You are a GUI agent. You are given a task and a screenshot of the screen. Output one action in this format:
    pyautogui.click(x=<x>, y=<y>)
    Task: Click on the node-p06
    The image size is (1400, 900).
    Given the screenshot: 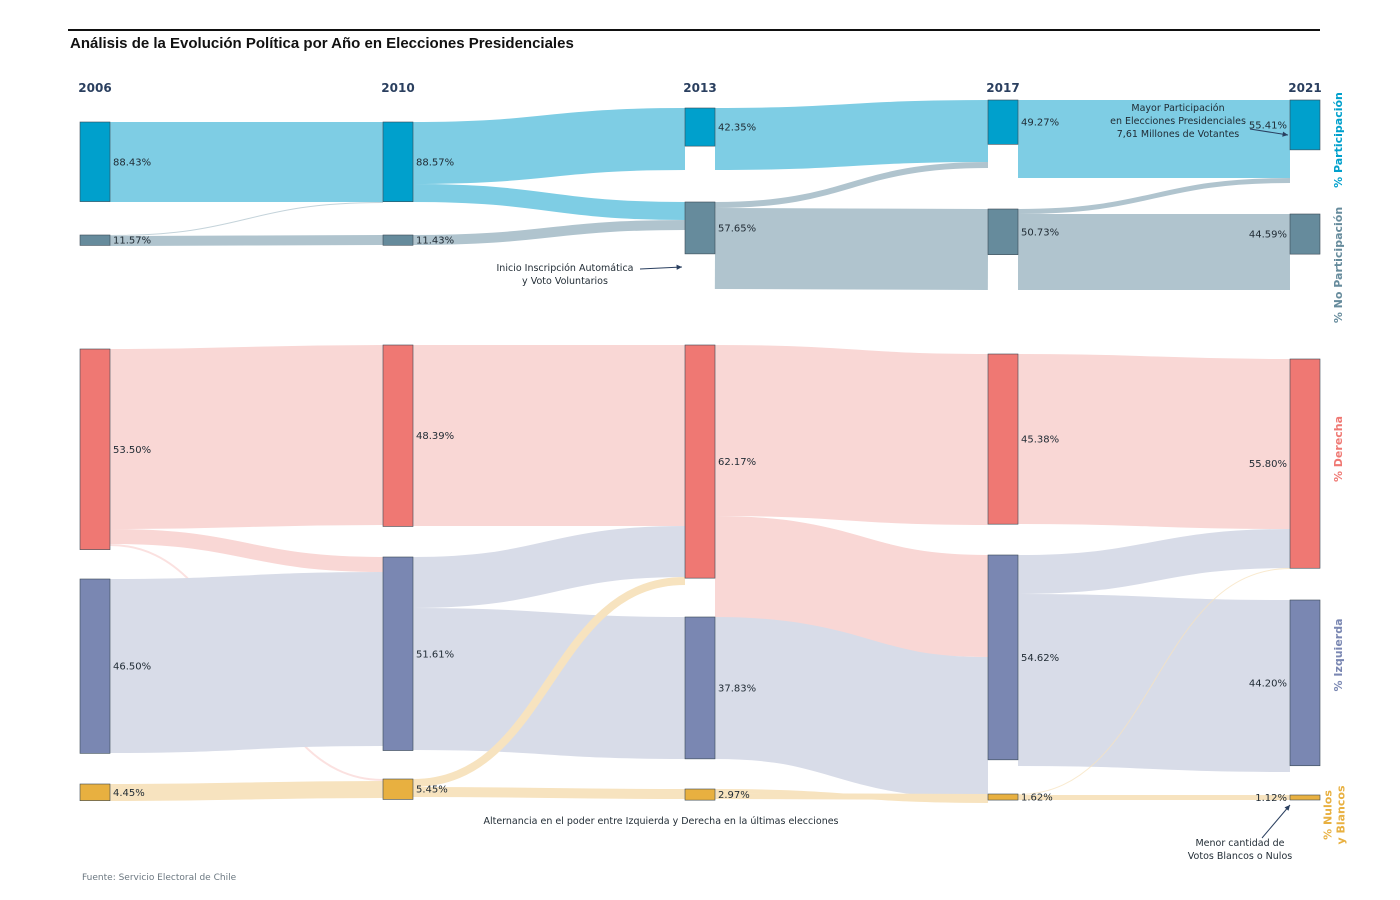 What is the action you would take?
    pyautogui.click(x=95, y=161)
    